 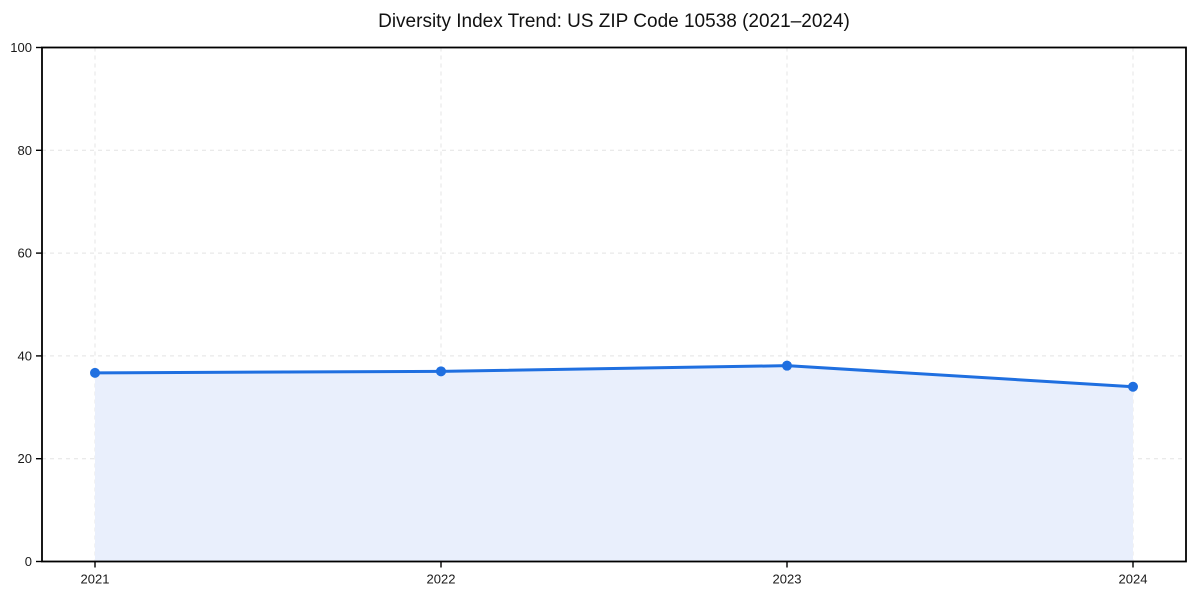 What do you see at coordinates (95, 579) in the screenshot?
I see `x-tick-label: 2021` at bounding box center [95, 579].